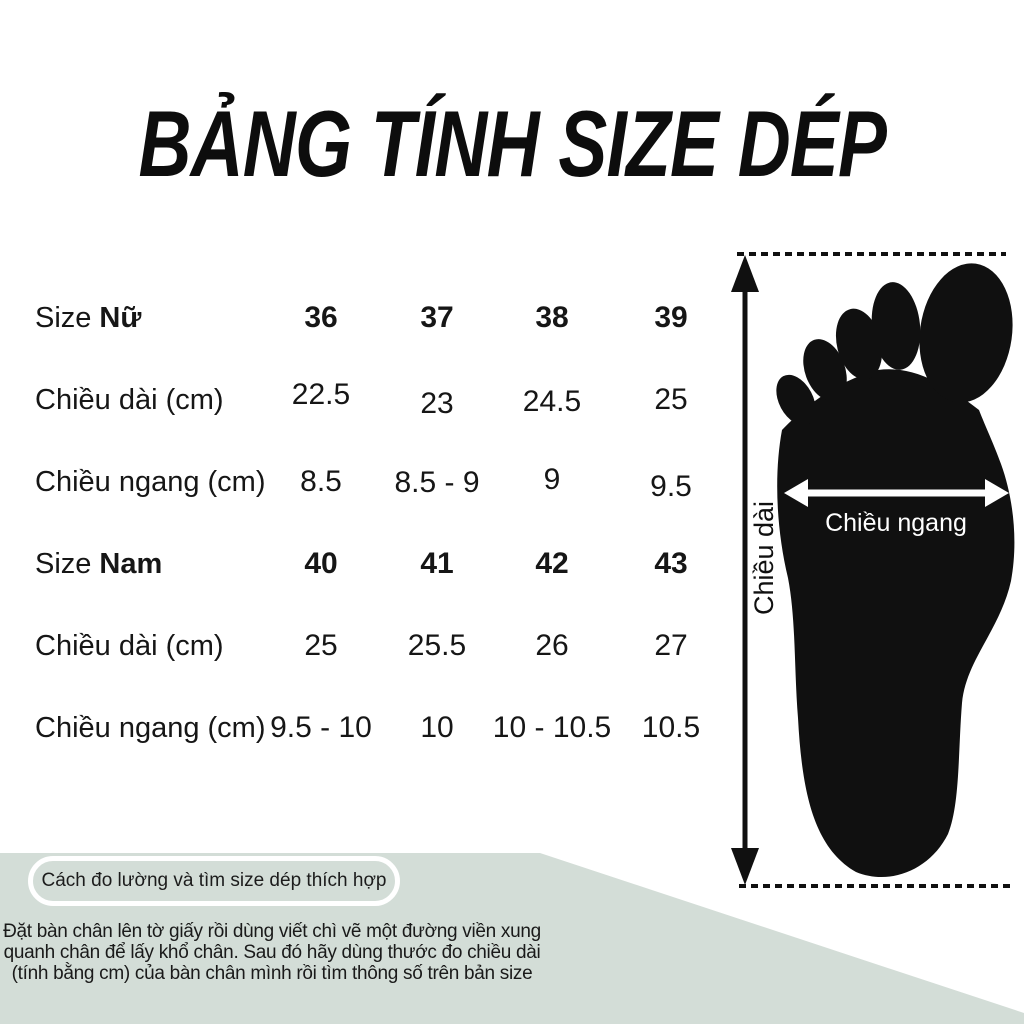 This screenshot has width=1024, height=1024. Describe the element at coordinates (552, 645) in the screenshot. I see `length-value: 26` at that location.